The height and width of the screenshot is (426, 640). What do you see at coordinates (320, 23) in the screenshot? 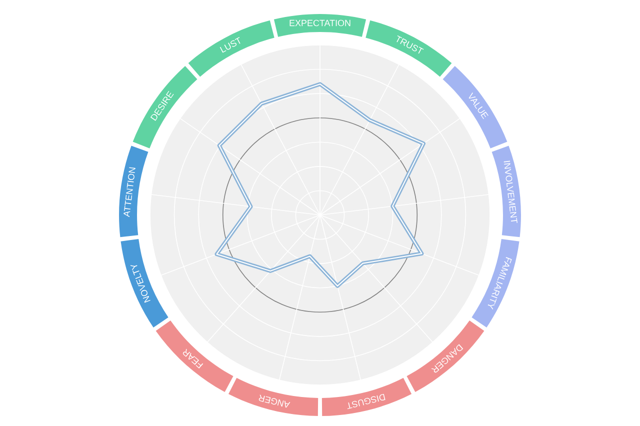
I see `spoke-label: EXPECTATION` at bounding box center [320, 23].